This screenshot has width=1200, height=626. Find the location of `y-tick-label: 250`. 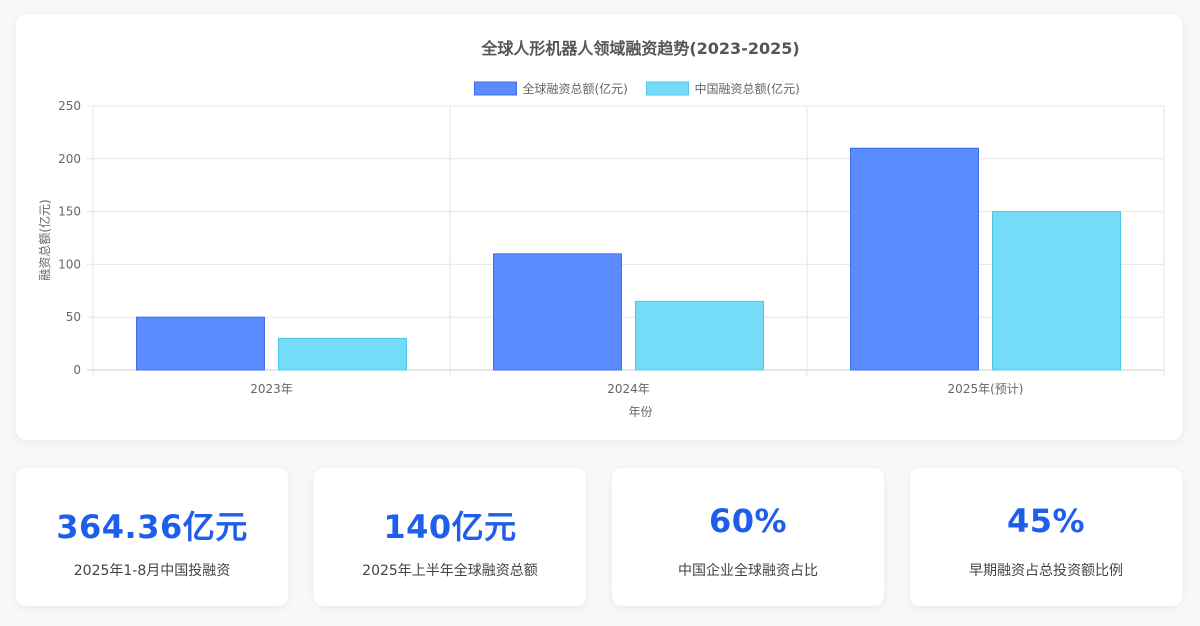

y-tick-label: 250 is located at coordinates (69, 106).